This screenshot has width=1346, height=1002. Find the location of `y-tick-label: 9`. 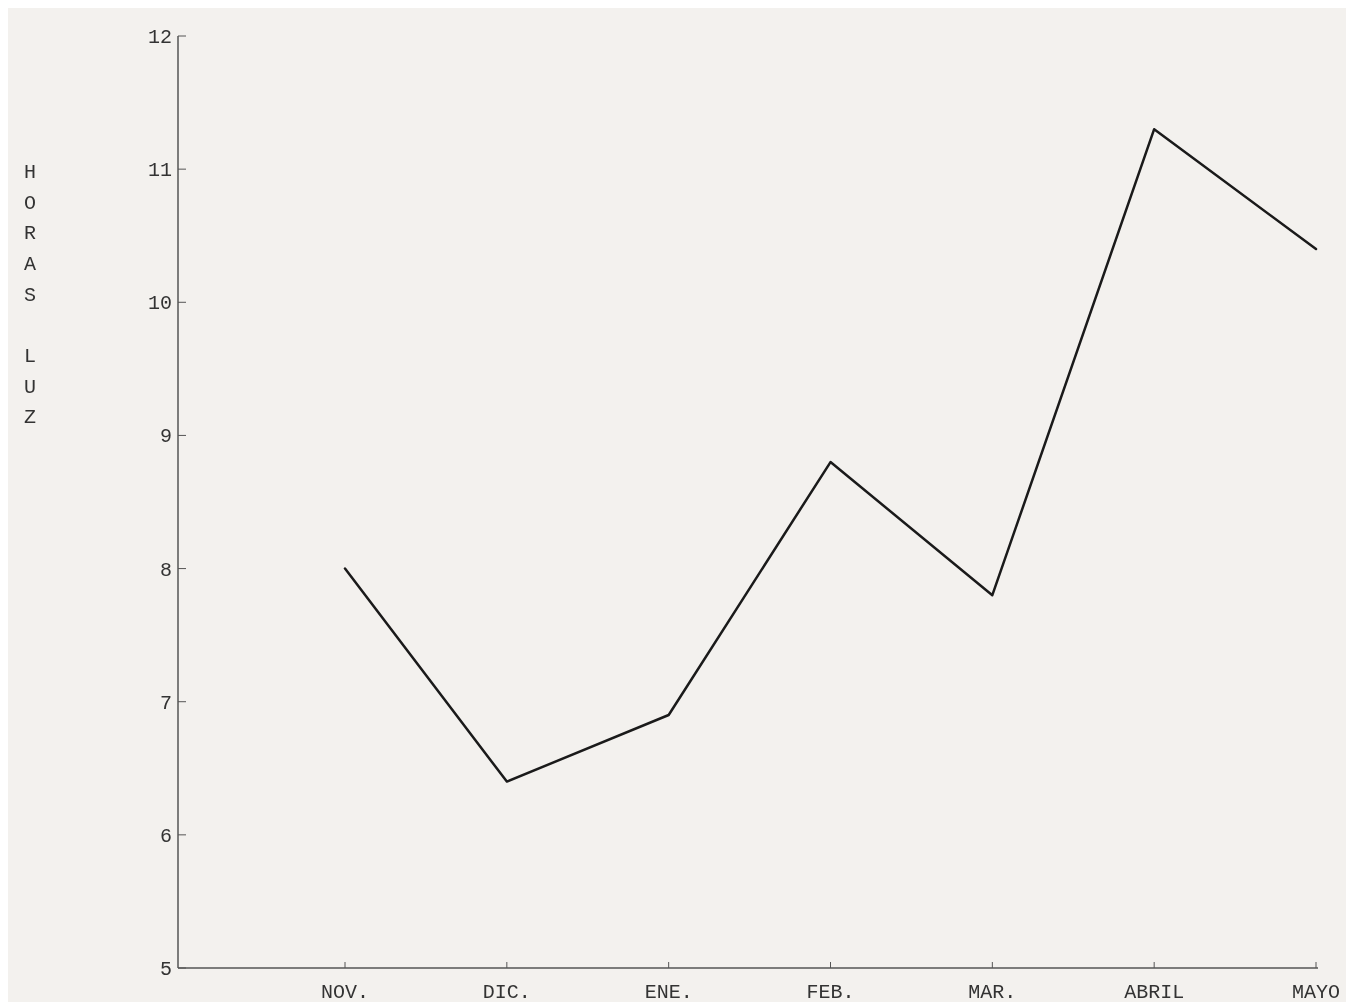

y-tick-label: 9 is located at coordinates (165, 437).